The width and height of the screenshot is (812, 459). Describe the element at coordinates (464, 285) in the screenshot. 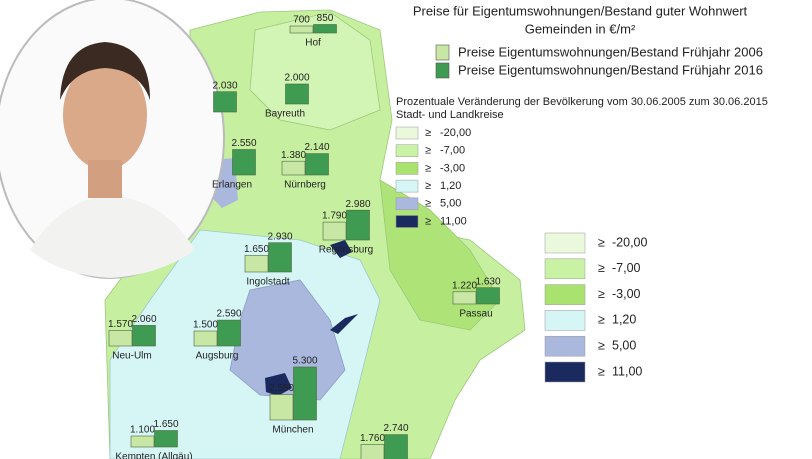

I see `price-label: 1.220` at that location.